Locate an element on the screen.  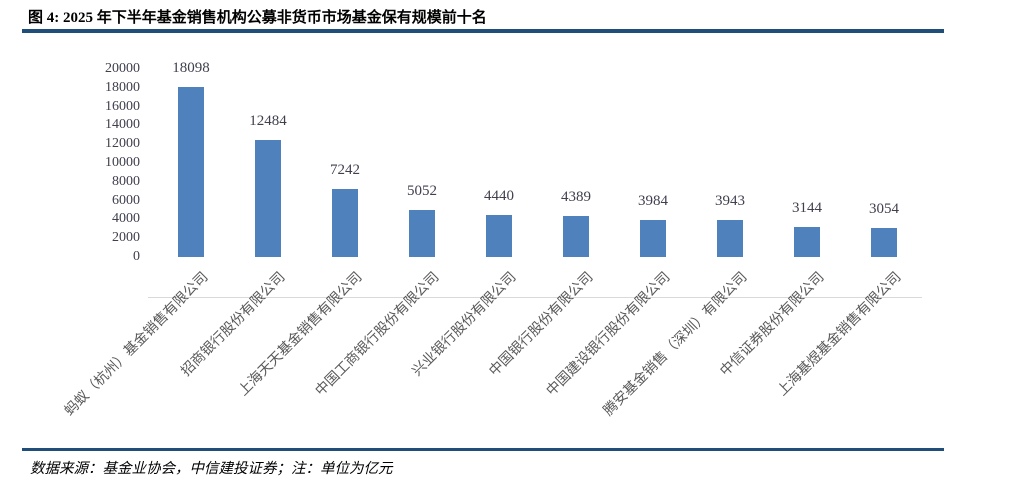
y-axis-tick-label: 14000 is located at coordinates (122, 125).